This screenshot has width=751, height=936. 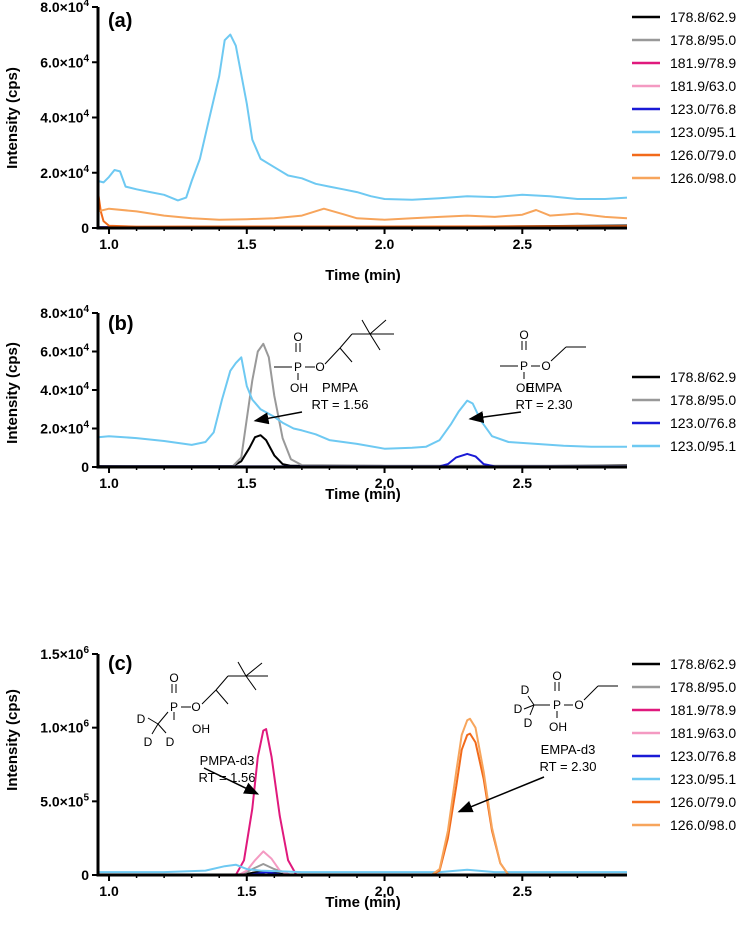 I want to click on panel-label: (c), so click(x=120, y=664).